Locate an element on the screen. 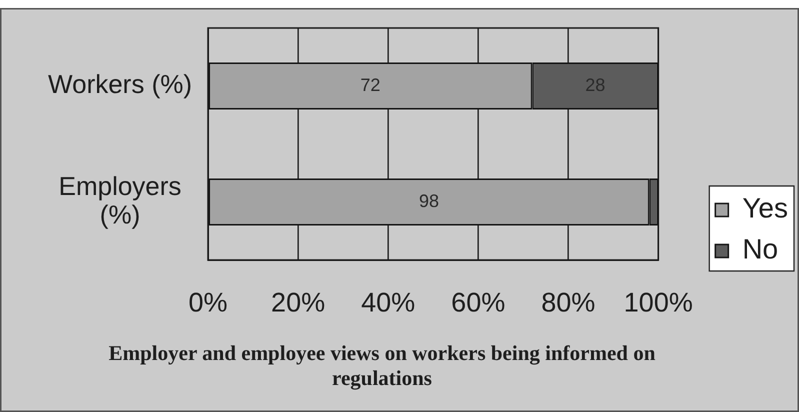 The height and width of the screenshot is (412, 799). text: Employer and employee views on workers being informed on regulations is located at coordinates (382, 365).